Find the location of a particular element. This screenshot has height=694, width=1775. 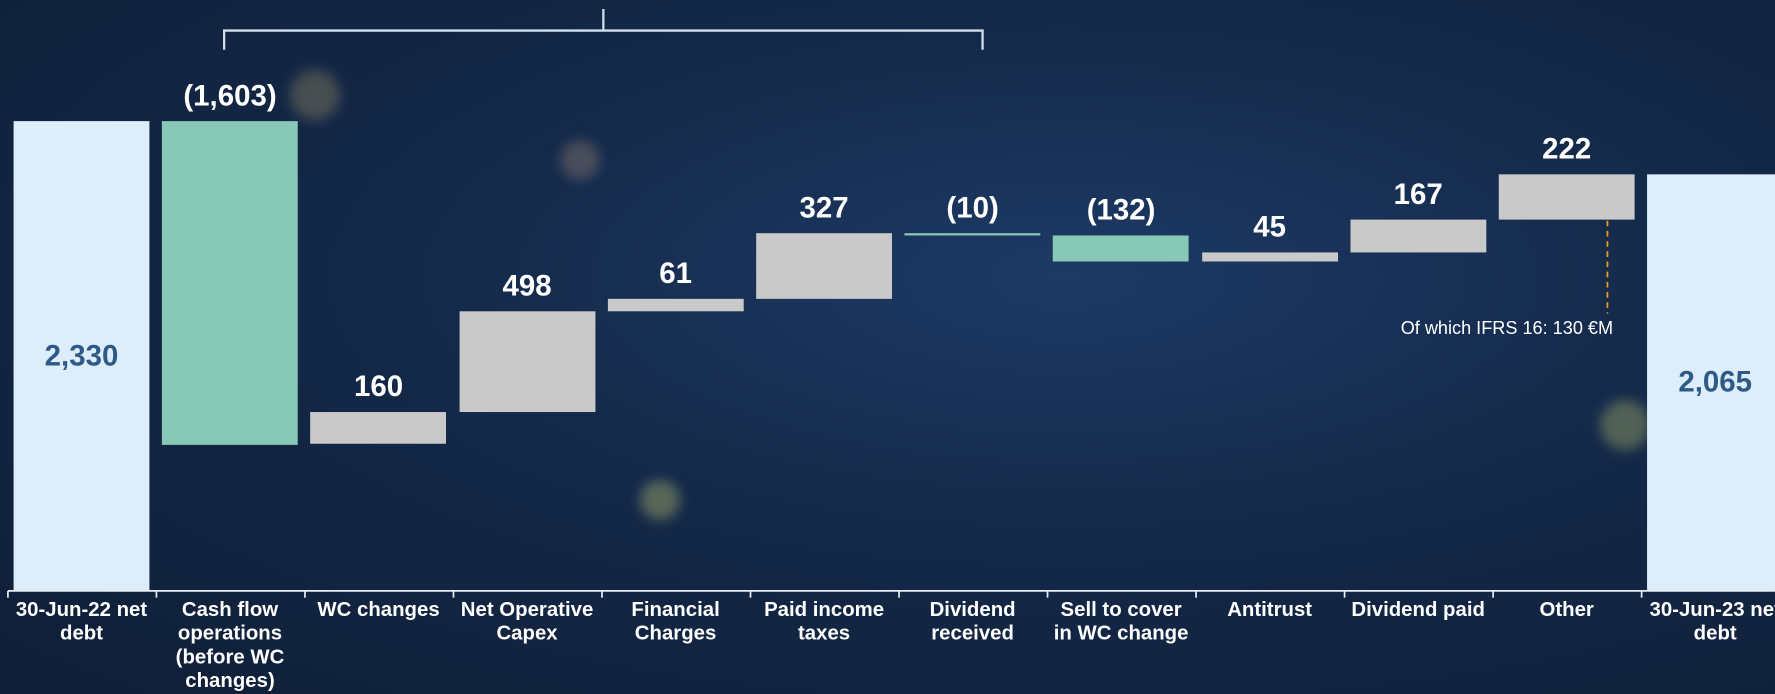

value-label: 2,065 is located at coordinates (1715, 381).